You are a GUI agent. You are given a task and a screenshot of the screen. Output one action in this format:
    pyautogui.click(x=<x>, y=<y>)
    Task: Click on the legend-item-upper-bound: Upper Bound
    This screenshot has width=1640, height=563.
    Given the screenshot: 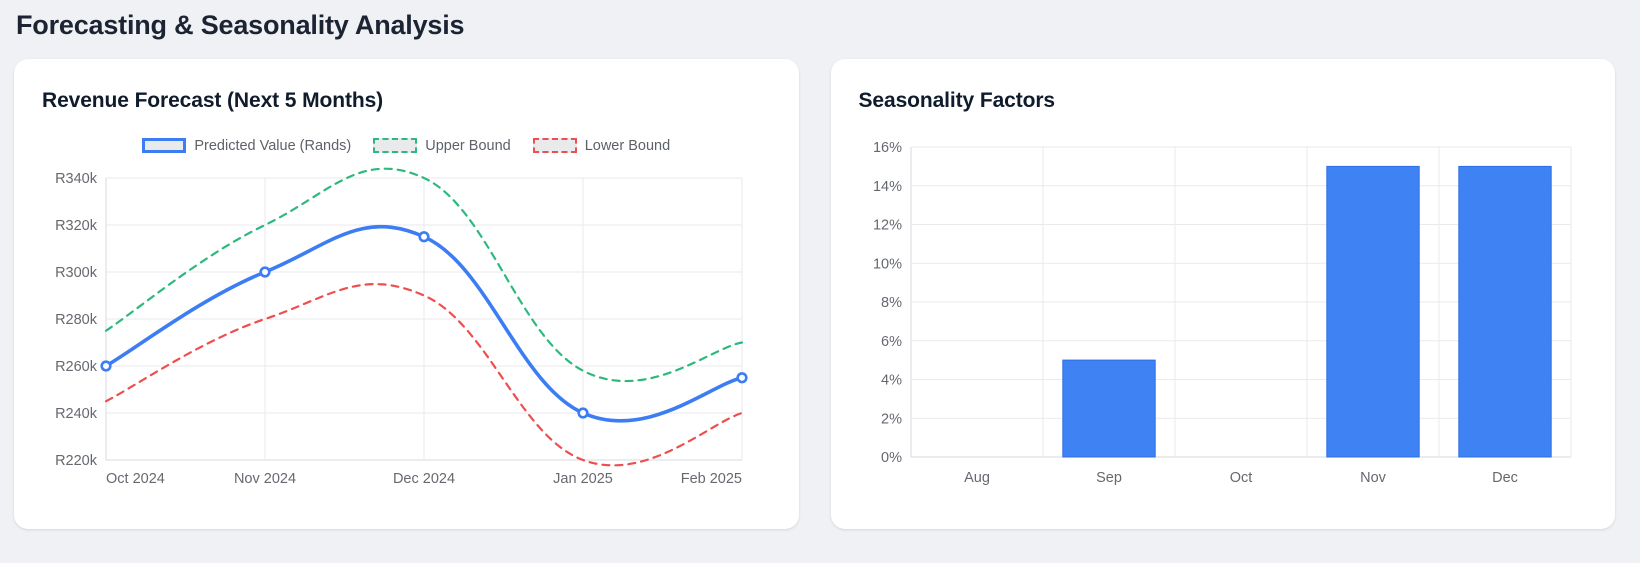 What is the action you would take?
    pyautogui.click(x=442, y=145)
    